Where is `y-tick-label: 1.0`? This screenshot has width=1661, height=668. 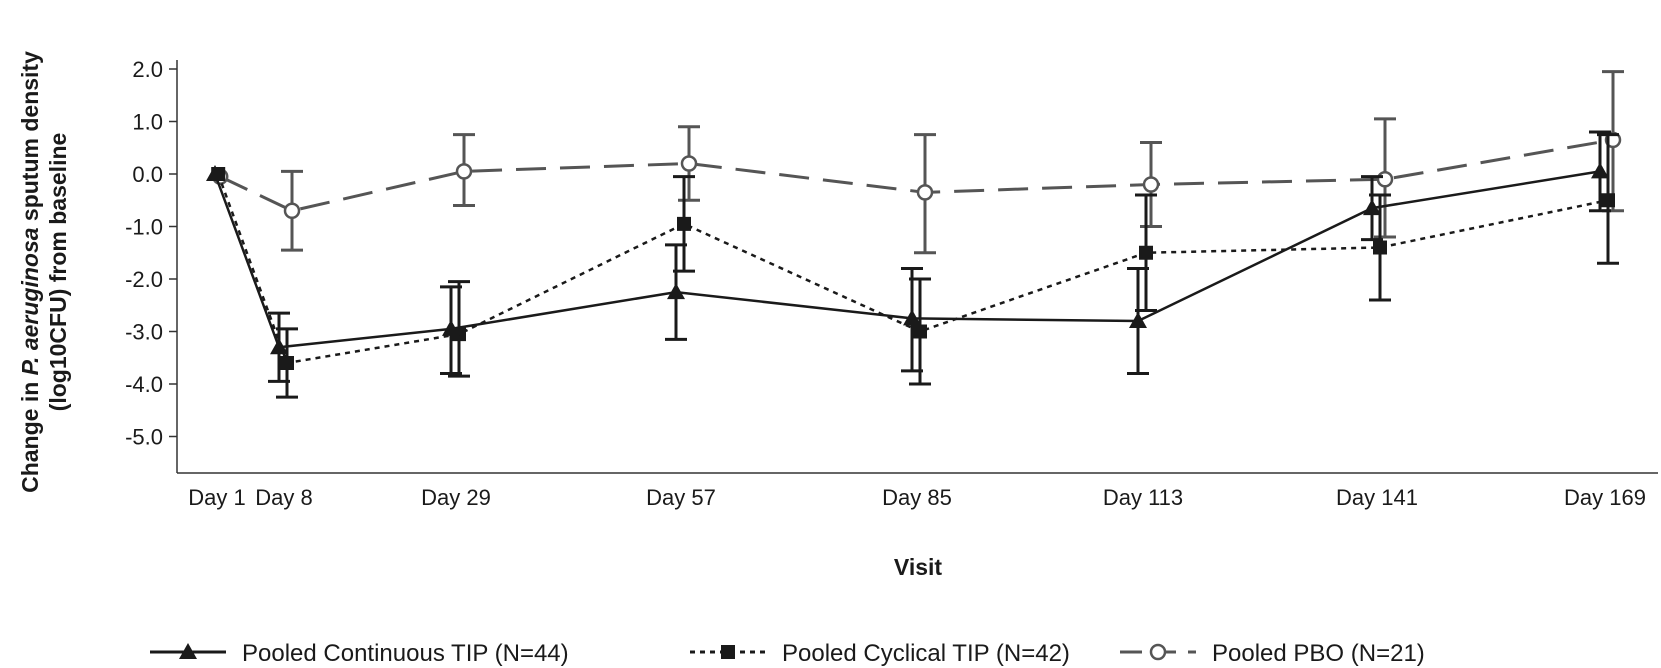 y-tick-label: 1.0 is located at coordinates (147, 122).